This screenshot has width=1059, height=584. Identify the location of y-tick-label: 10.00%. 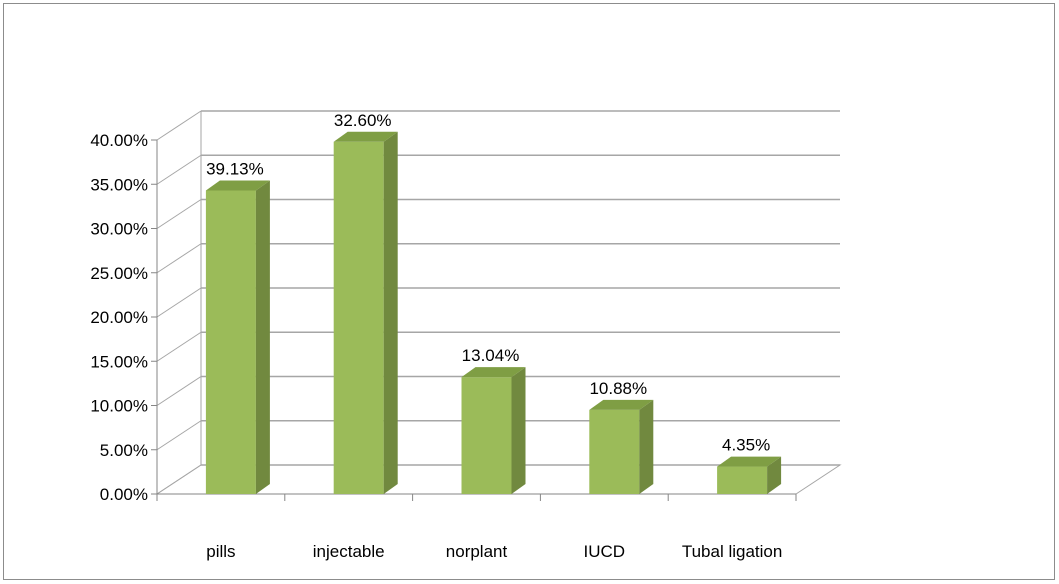
(119, 406).